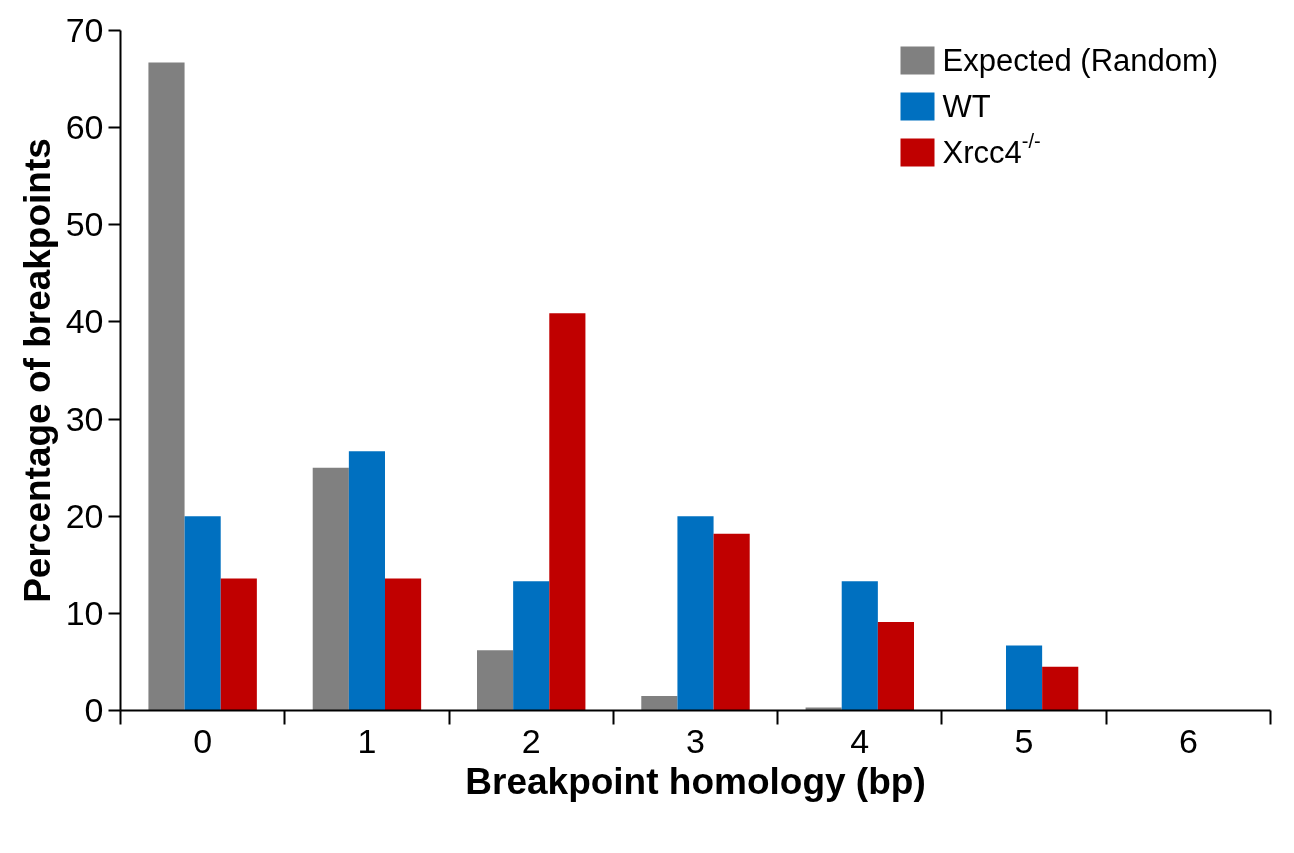 The image size is (1294, 853). I want to click on y-tick-label: 70, so click(84, 30).